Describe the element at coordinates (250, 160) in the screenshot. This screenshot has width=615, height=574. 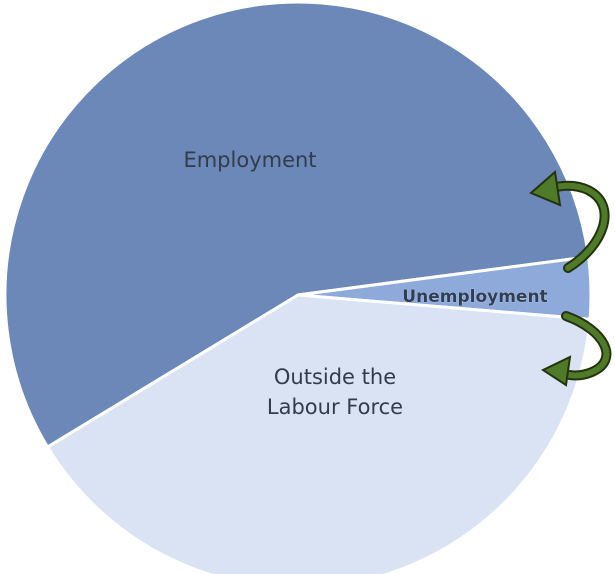
I see `slice-label: Employment` at that location.